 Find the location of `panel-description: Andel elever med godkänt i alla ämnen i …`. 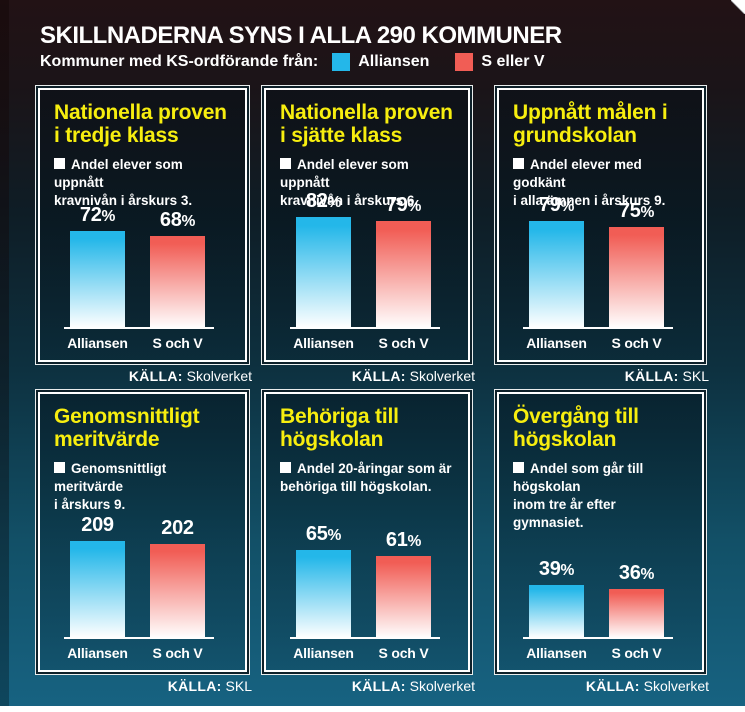

panel-description: Andel elever med godkänt i alla ämnen i … is located at coordinates (600, 183).